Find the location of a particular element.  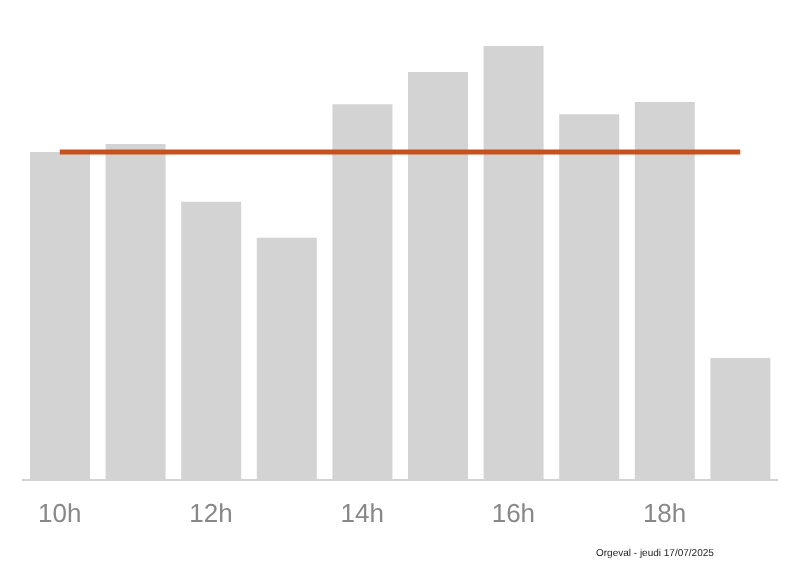

x-tick-label: 10h is located at coordinates (60, 513).